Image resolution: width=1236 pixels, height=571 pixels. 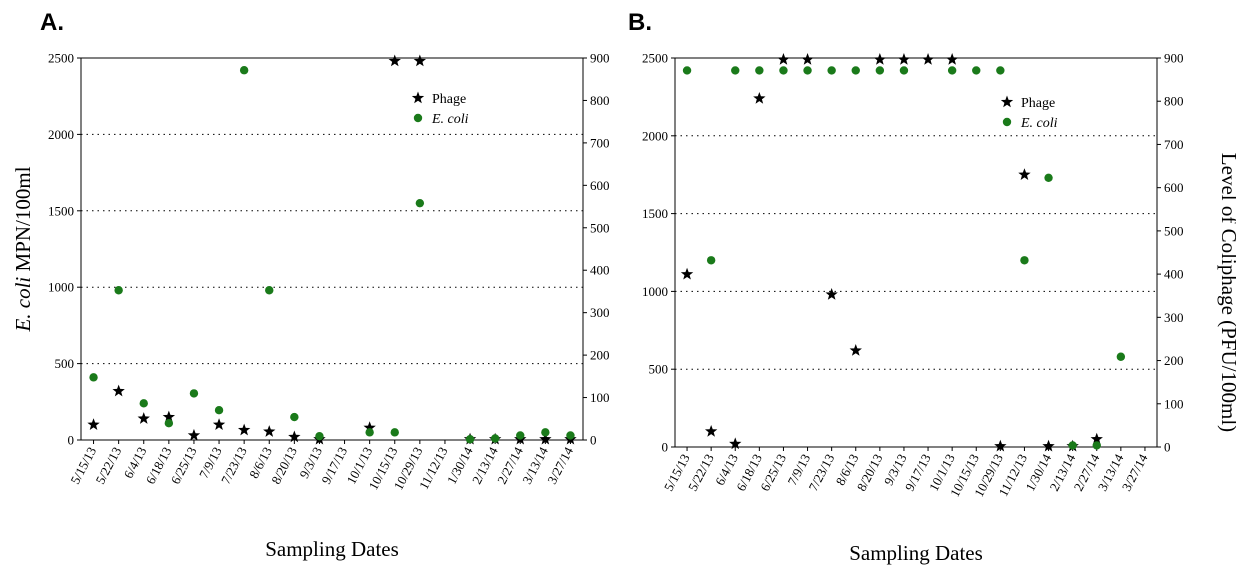 I want to click on left-y-axis-title: E. coli MPN/100ml, so click(x=23, y=249).